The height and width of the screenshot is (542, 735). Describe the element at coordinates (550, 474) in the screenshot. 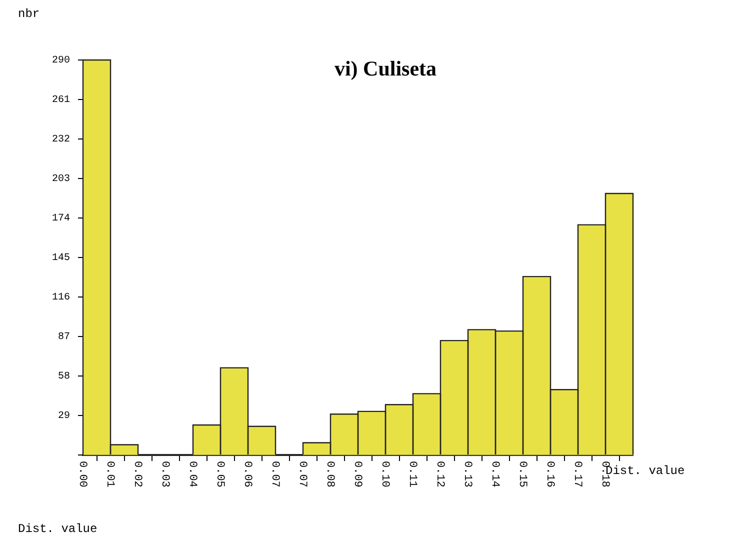

I see `x-tick-label: 0.16` at that location.